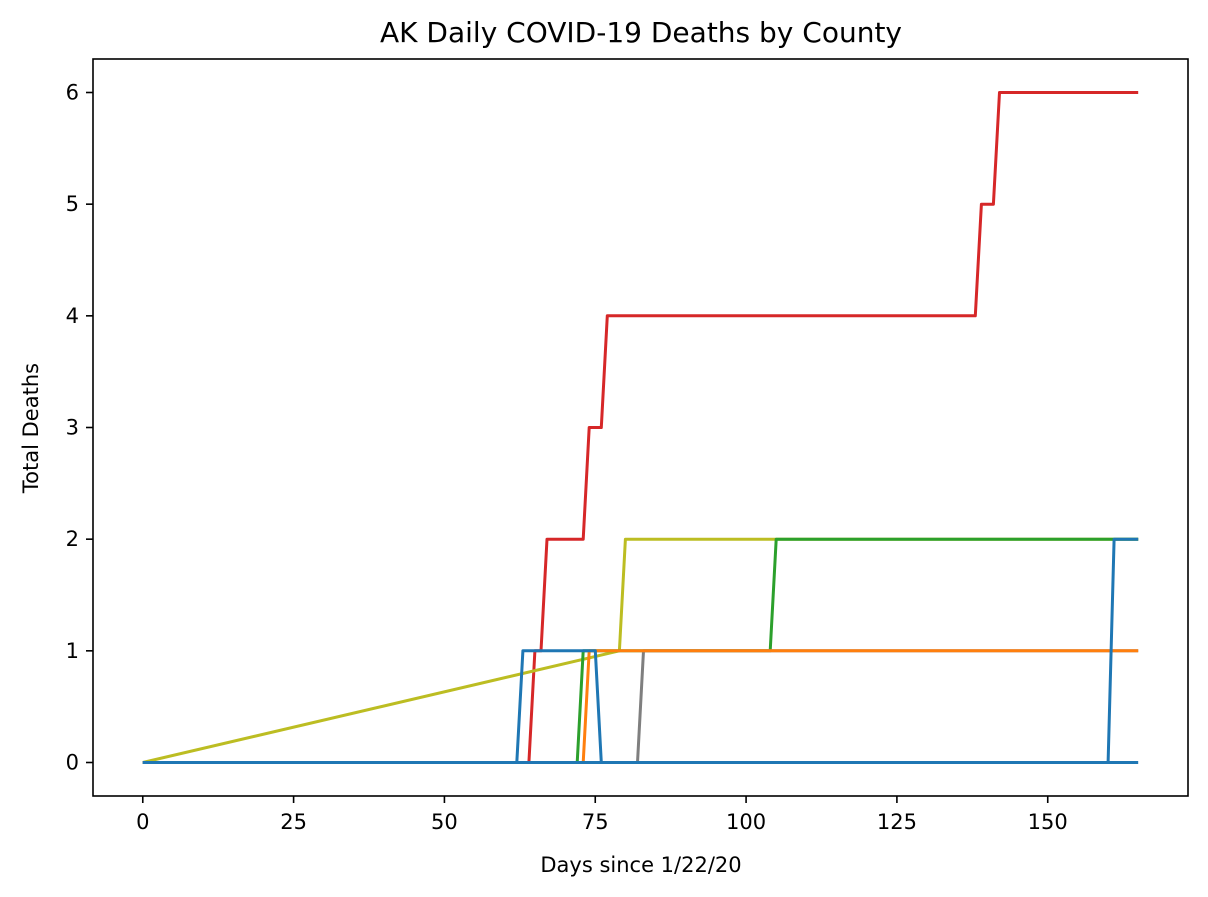  What do you see at coordinates (72, 204) in the screenshot?
I see `y-tick-label: 5` at bounding box center [72, 204].